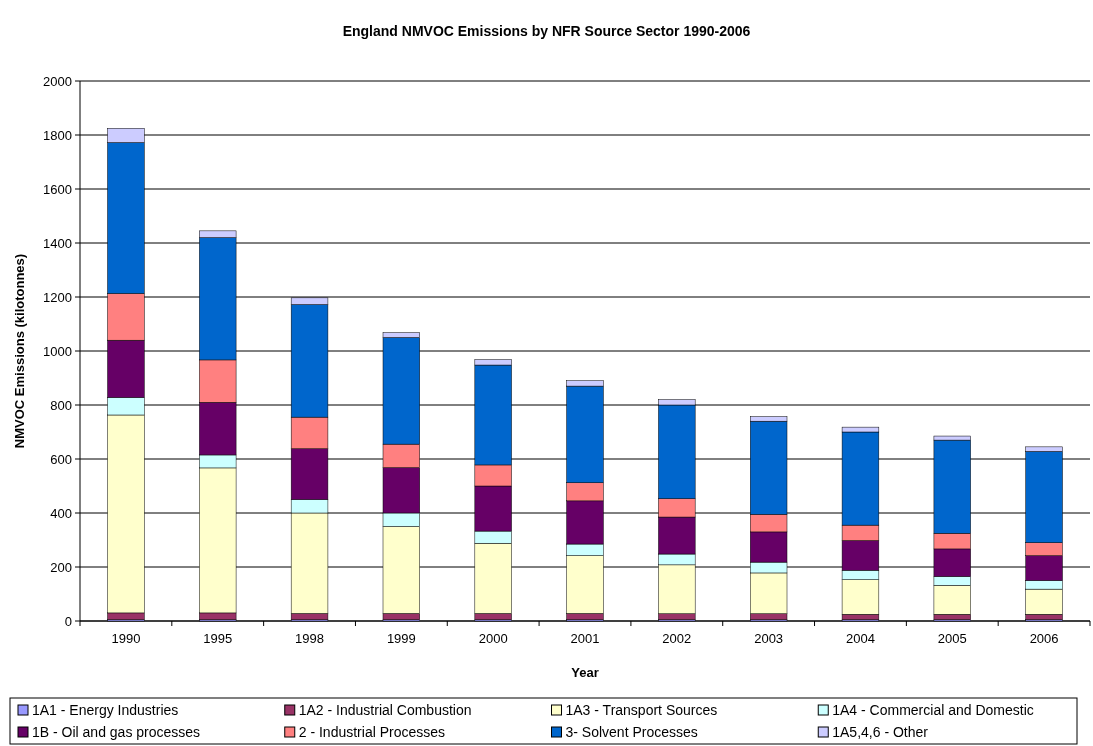  I want to click on x-tick-label: 2005, so click(952, 638).